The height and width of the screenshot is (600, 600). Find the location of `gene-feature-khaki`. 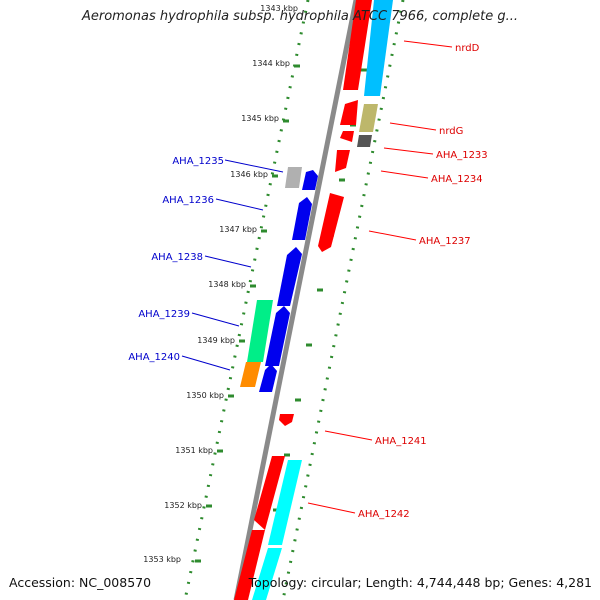

gene-feature-khaki is located at coordinates (368, 118).